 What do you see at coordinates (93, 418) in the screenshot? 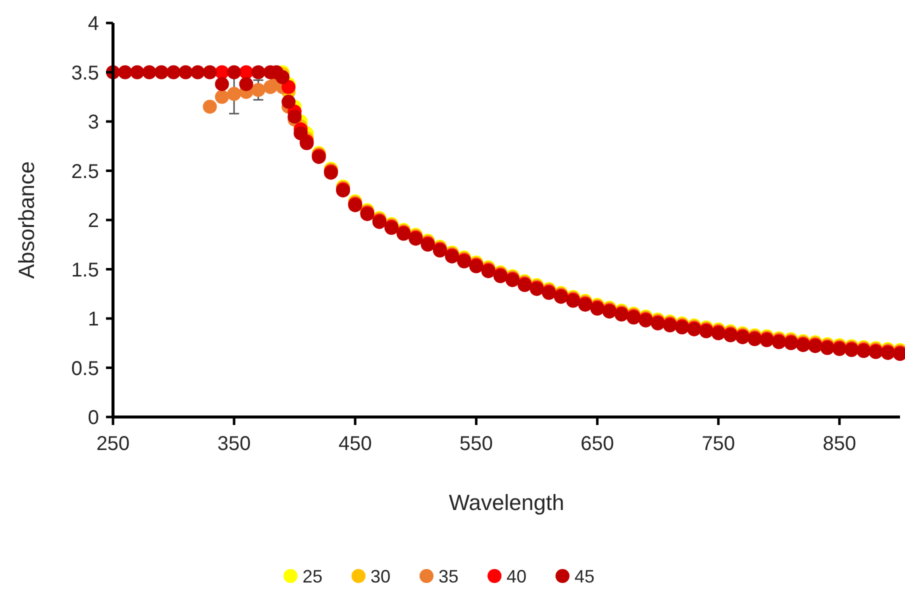
I see `y-tick-label: 0` at bounding box center [93, 418].